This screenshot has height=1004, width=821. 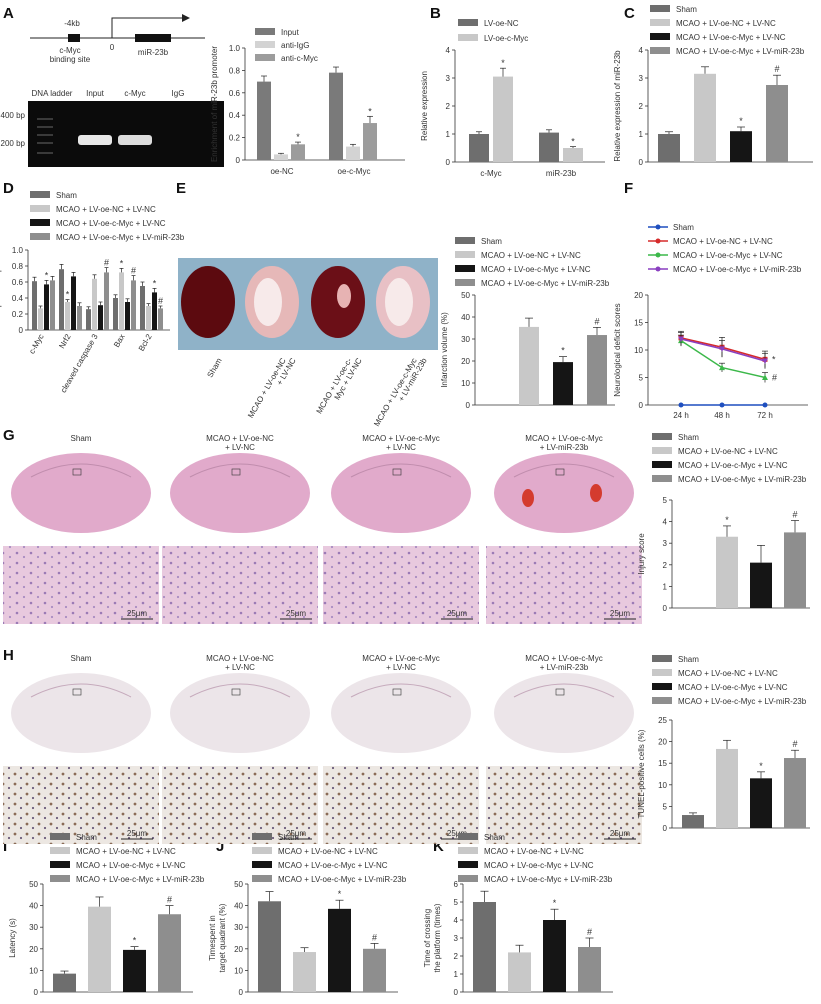 I want to click on y-tick-label: 0, so click(x=641, y=405).